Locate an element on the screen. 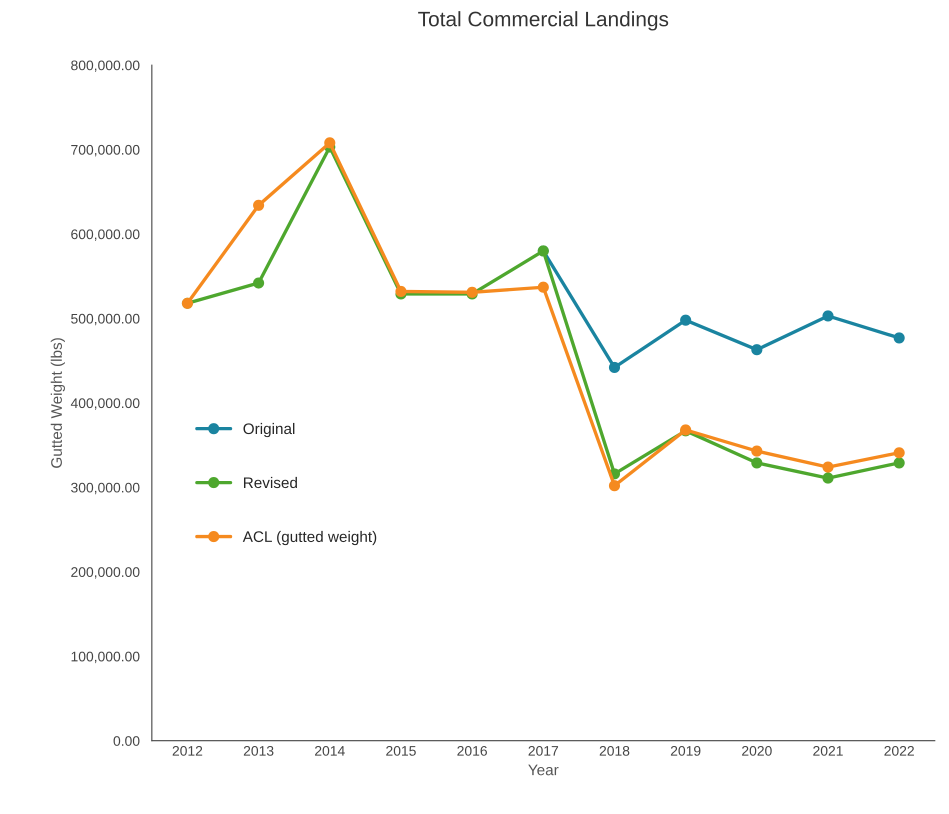  x-axis-title: Year is located at coordinates (543, 770).